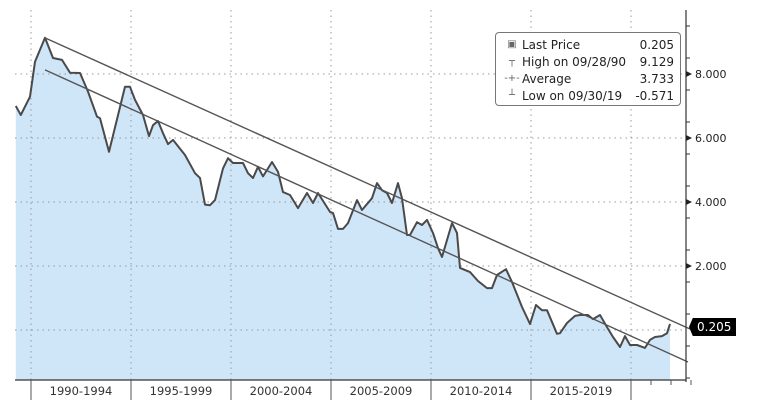 The image size is (760, 415). I want to click on low-marker-icon: ┴, so click(512, 95).